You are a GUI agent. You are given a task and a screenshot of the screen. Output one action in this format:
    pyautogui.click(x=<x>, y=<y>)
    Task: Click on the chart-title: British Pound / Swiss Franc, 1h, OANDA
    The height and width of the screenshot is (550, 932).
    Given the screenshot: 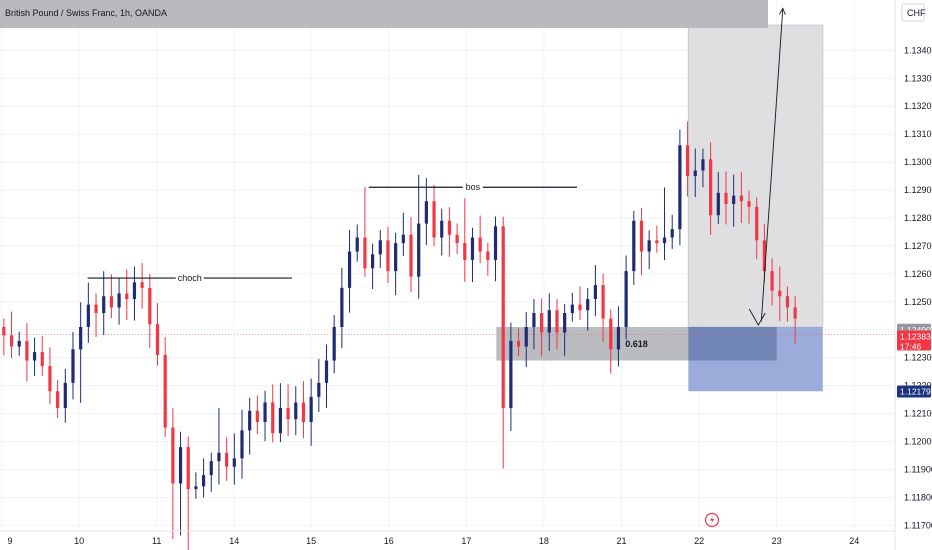 What is the action you would take?
    pyautogui.click(x=86, y=13)
    